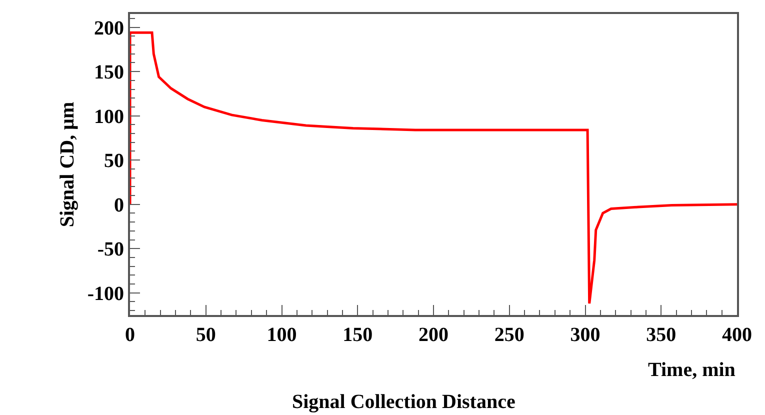 The width and height of the screenshot is (765, 415). I want to click on y-tick-label: 0, so click(119, 205).